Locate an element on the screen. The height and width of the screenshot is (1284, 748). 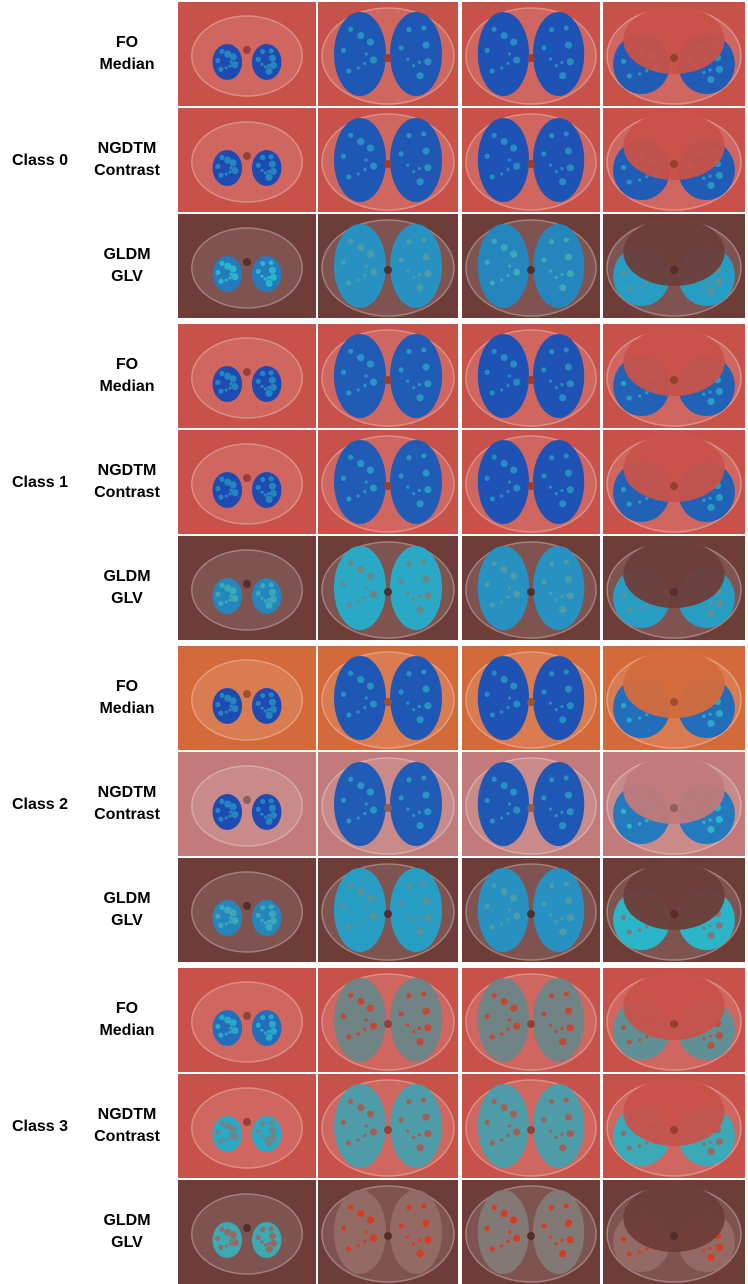
feature-label: NGDTM Contrast is located at coordinates (127, 160).